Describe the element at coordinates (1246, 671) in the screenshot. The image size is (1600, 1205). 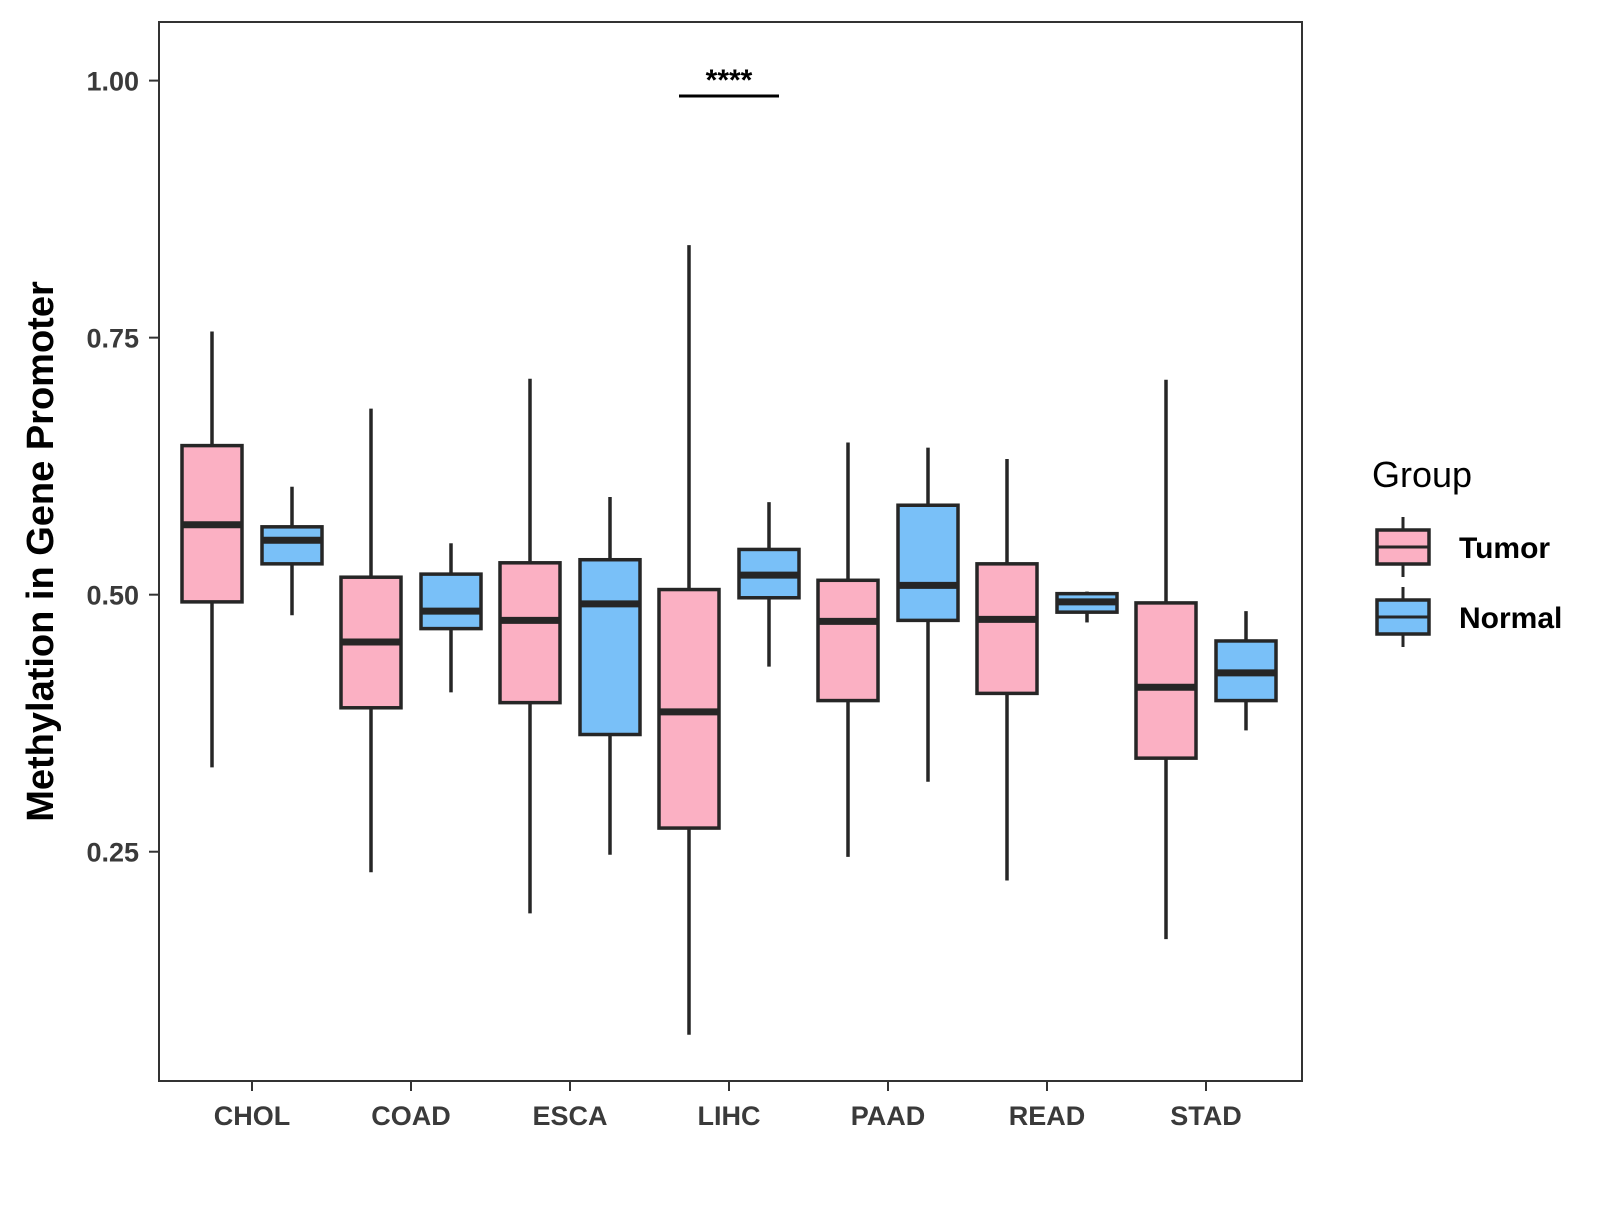
I see `box-normal-stad` at that location.